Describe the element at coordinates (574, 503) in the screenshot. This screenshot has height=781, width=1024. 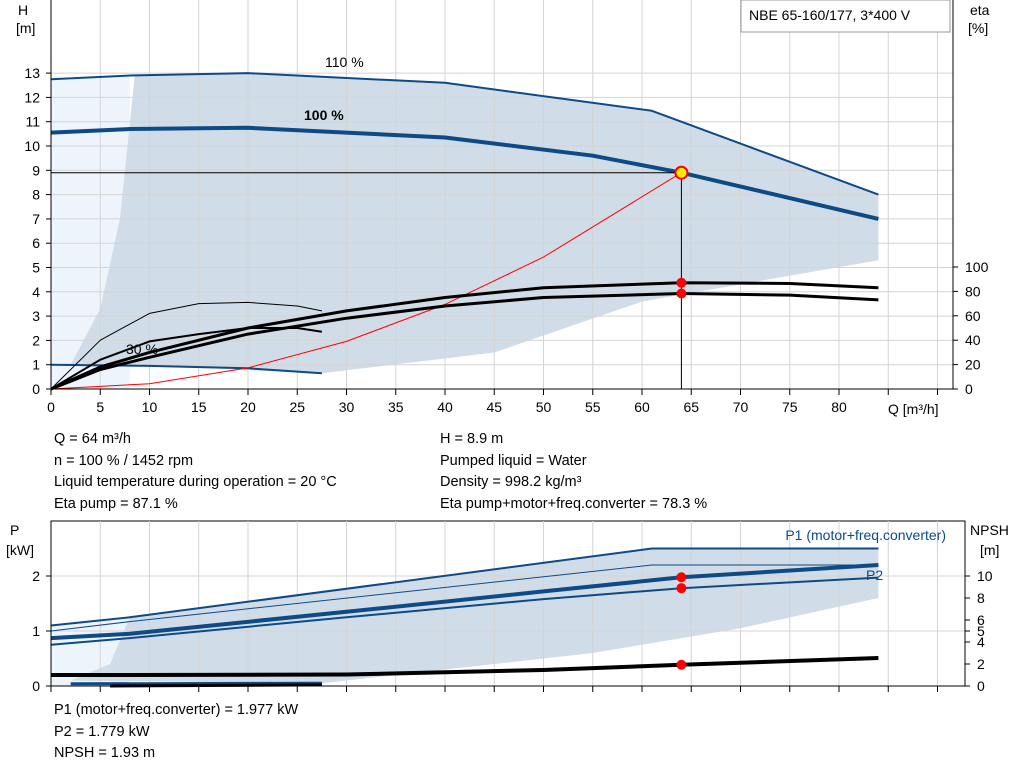
I see `info-eta-total: Eta pump+motor+freq.converter = 78.3 %` at that location.